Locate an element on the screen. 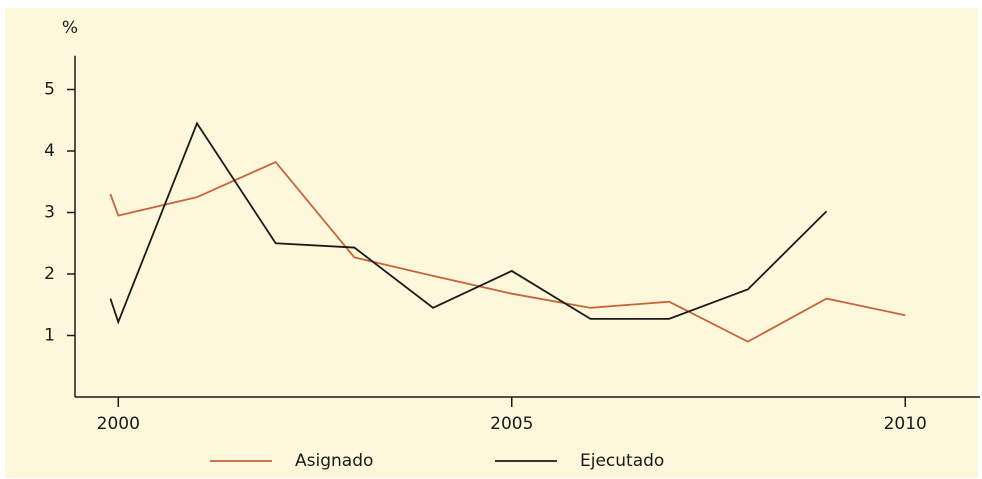 The image size is (982, 479). y-tick-label: 4 is located at coordinates (49, 151).